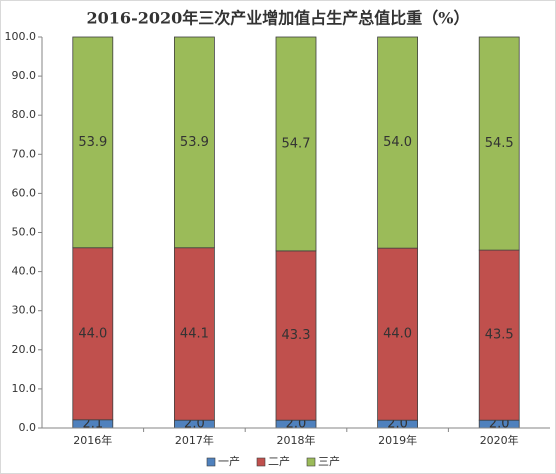 The height and width of the screenshot is (474, 556). Describe the element at coordinates (24, 232) in the screenshot. I see `y-tick-label: 50.0` at that location.